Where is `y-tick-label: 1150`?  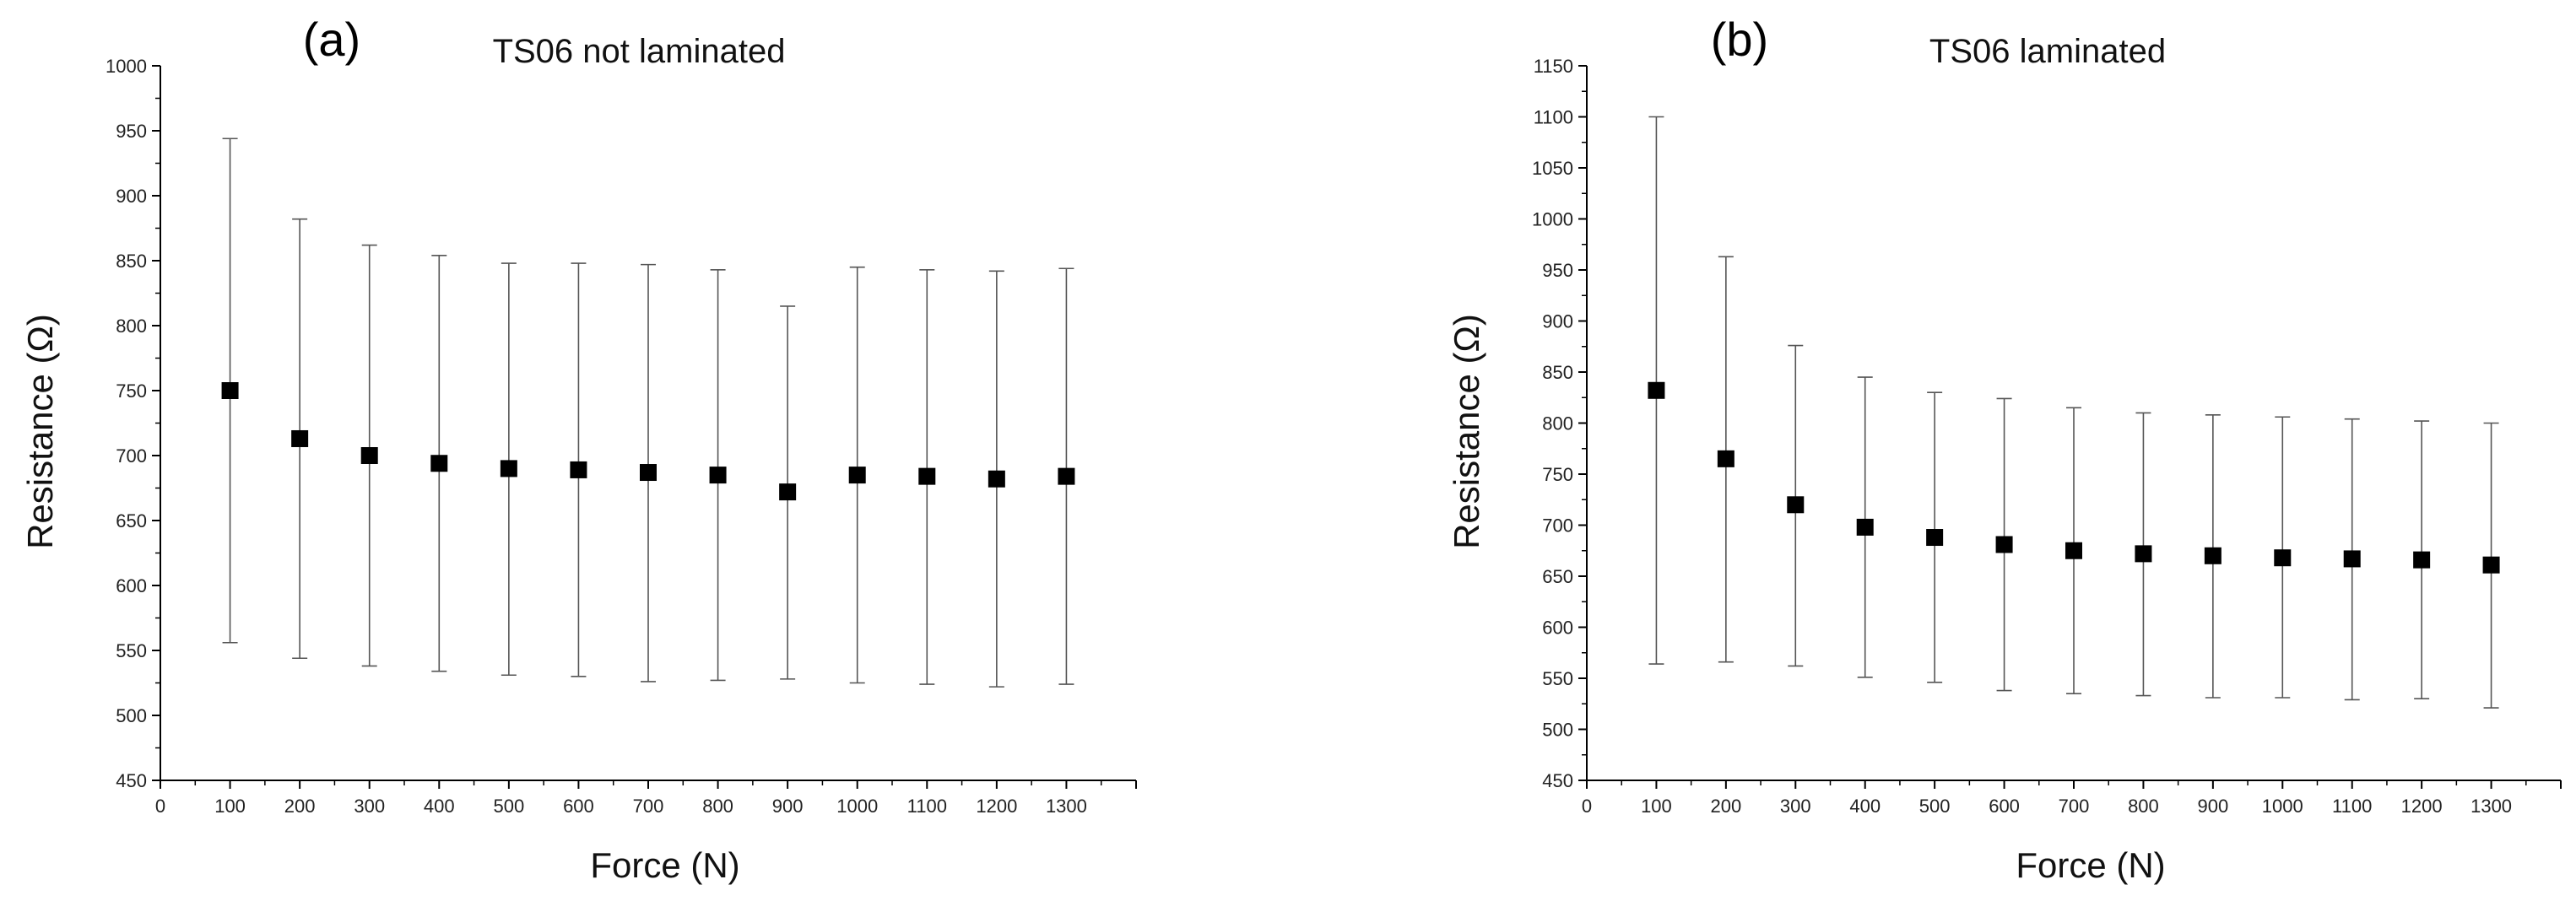 y-tick-label: 1150 is located at coordinates (1553, 66).